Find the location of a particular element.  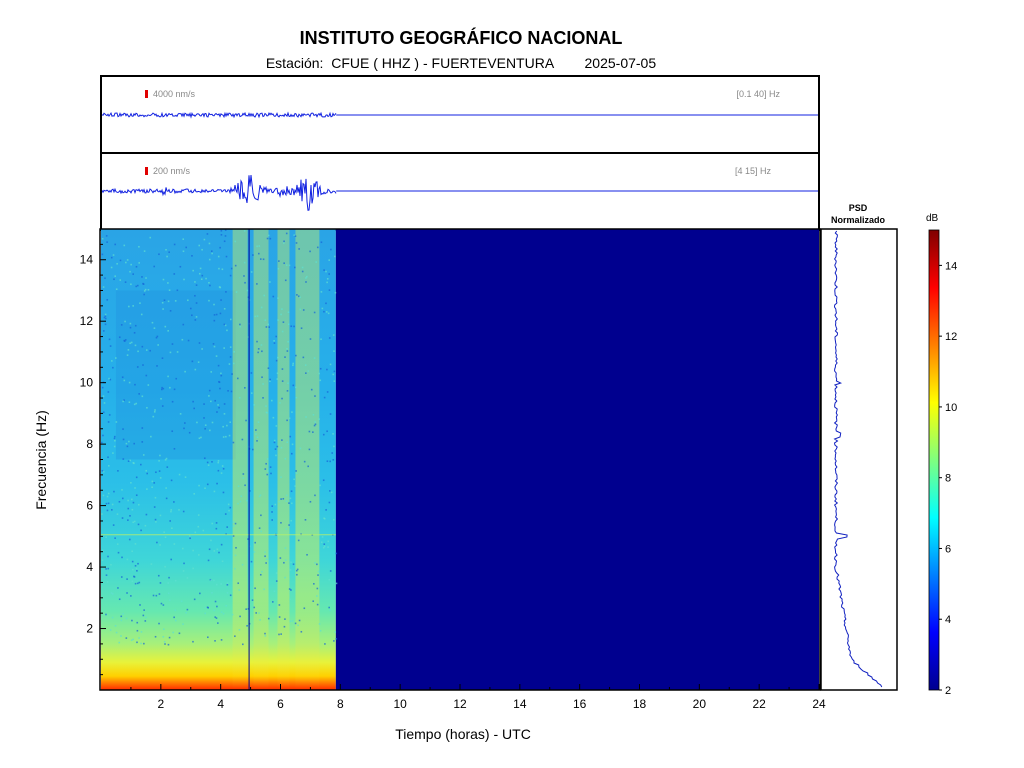

x-tick-label: 18 is located at coordinates (640, 704).